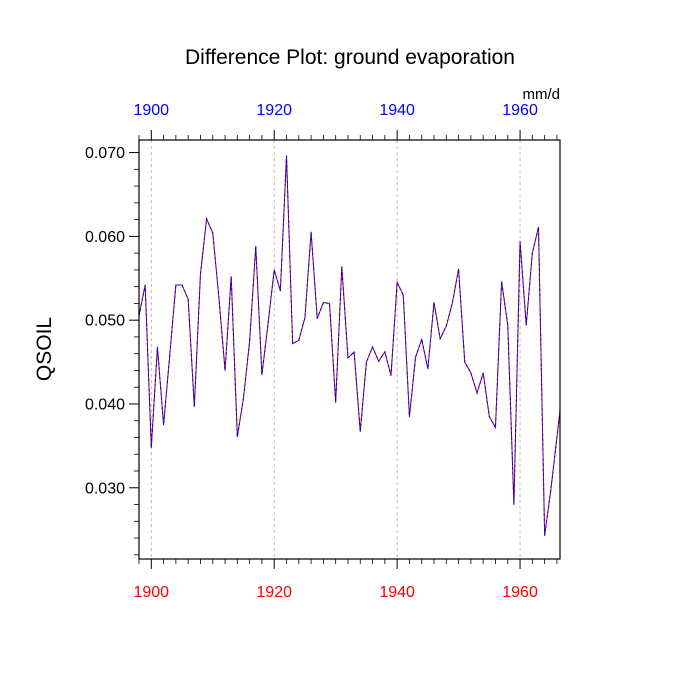 The image size is (700, 700). Describe the element at coordinates (520, 592) in the screenshot. I see `x-tick-label-bottom-1960: 1960` at that location.